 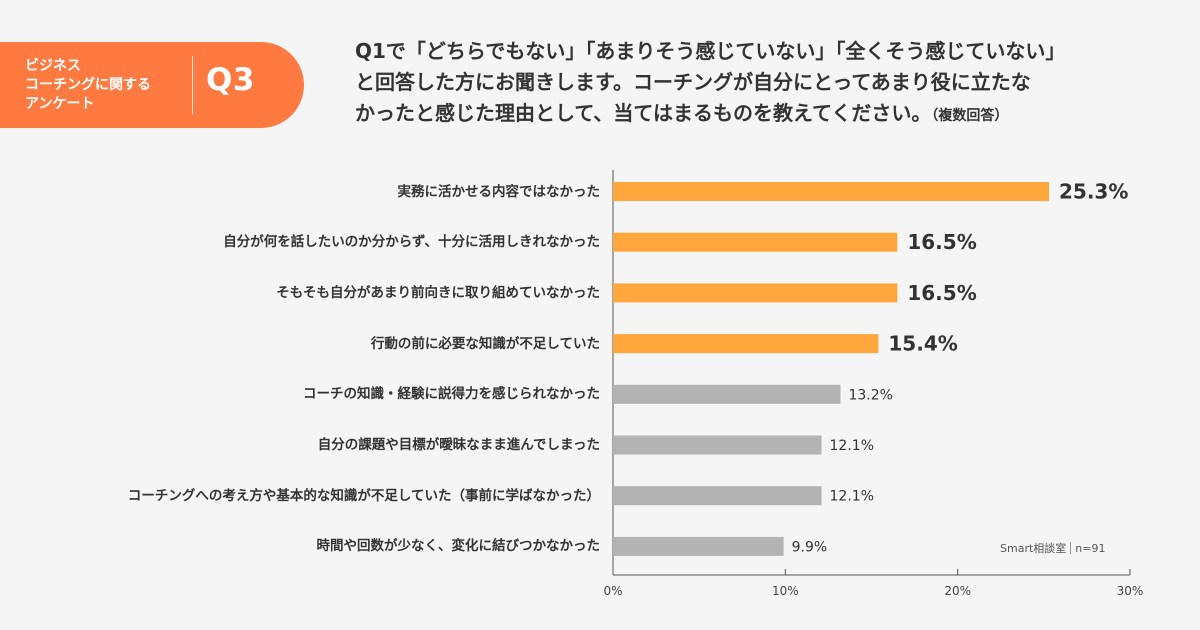 I want to click on category-label: 自分が何を話したいのか分からず、十分に活用しきれなかった, so click(x=411, y=242).